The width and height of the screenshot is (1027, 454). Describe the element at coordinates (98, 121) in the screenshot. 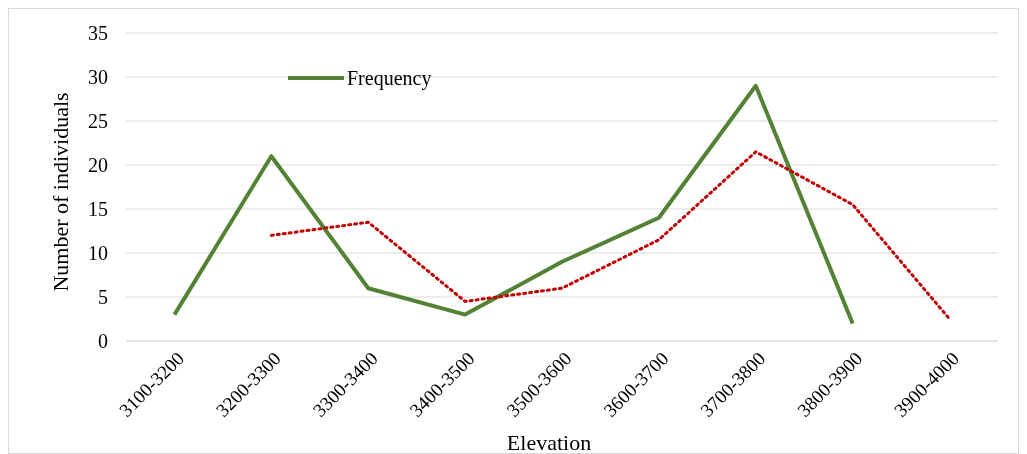

I see `y-tick-label: 25` at that location.